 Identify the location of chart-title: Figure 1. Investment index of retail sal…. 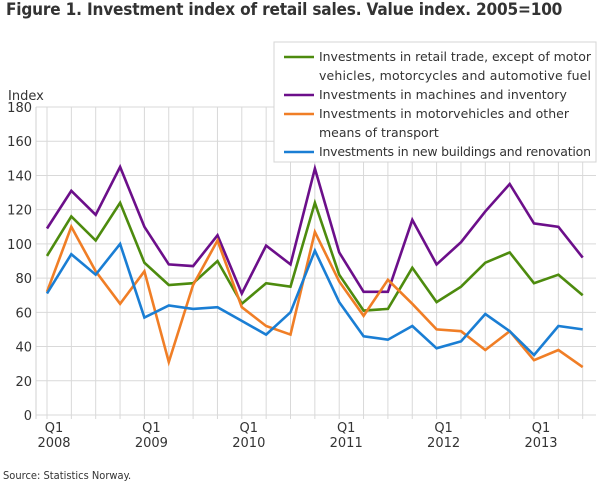
(284, 9).